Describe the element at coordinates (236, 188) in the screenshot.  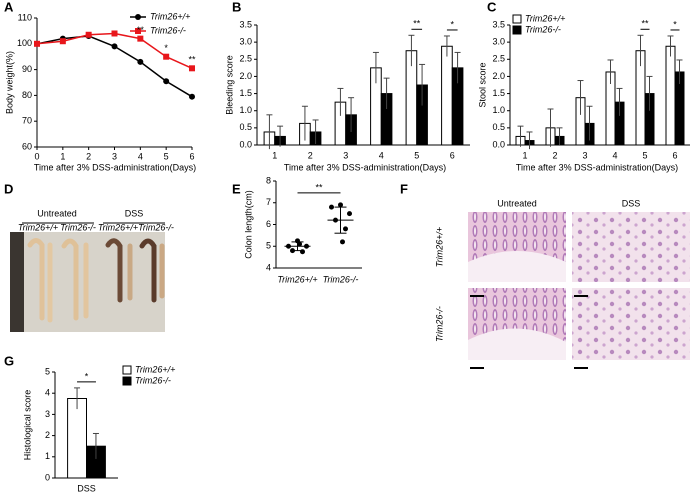
I see `panel-label: E` at that location.